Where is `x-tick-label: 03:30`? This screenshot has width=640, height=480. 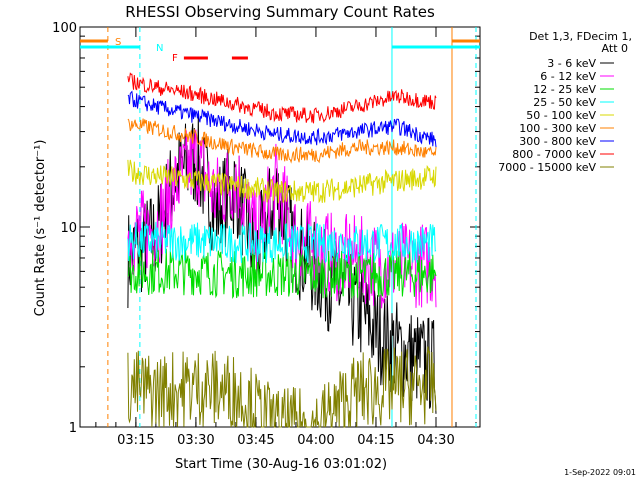
x-tick-label: 03:30 is located at coordinates (195, 440).